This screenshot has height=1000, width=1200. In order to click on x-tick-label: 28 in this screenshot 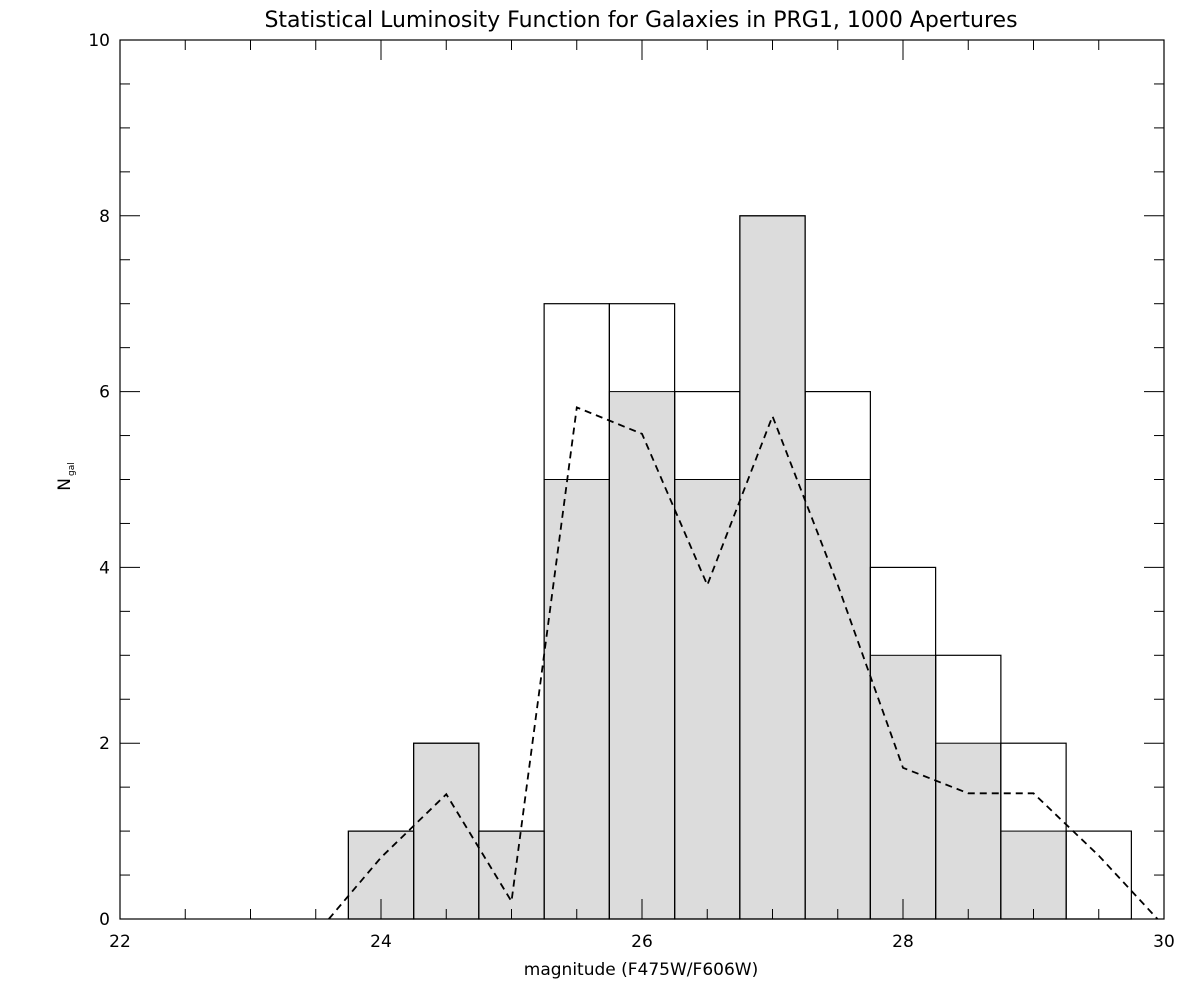, I will do `click(903, 942)`.